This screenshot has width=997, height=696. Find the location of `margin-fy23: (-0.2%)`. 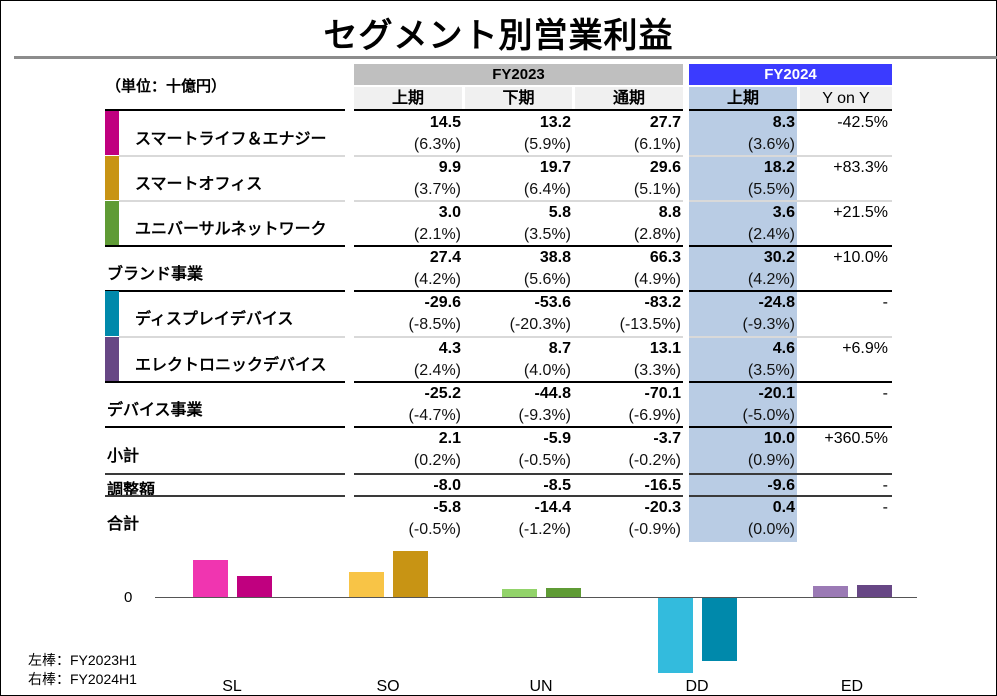

margin-fy23: (-0.2%) is located at coordinates (654, 460).